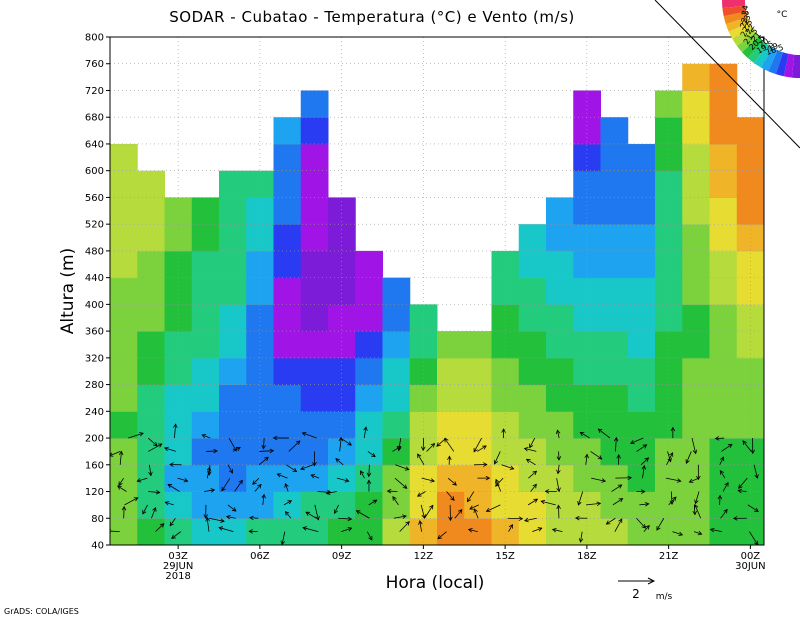  What do you see at coordinates (782, 15) in the screenshot?
I see `legend-unit: °C` at bounding box center [782, 15].